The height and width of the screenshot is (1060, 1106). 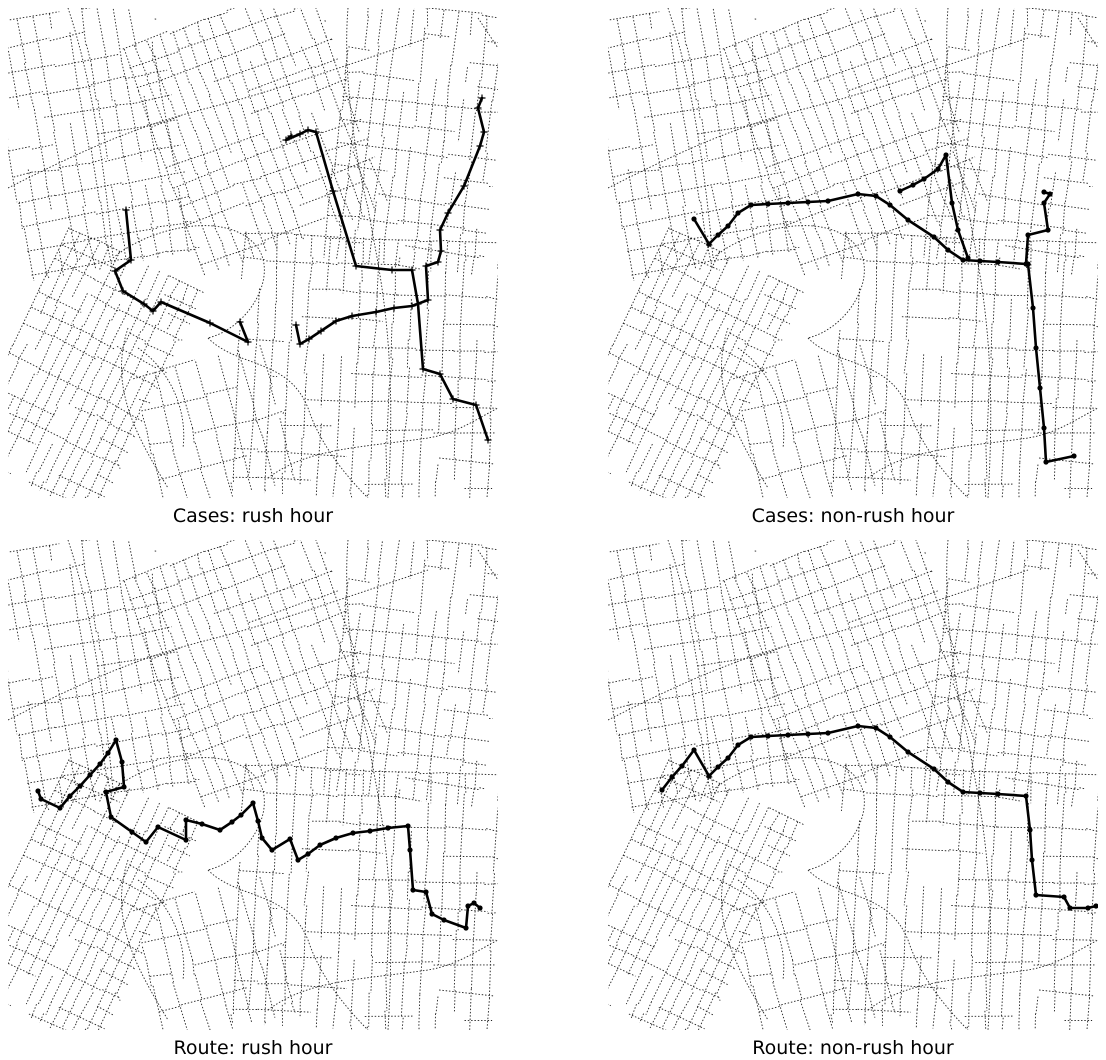 What do you see at coordinates (878, 817) in the screenshot?
I see `route-route-non-rush` at bounding box center [878, 817].